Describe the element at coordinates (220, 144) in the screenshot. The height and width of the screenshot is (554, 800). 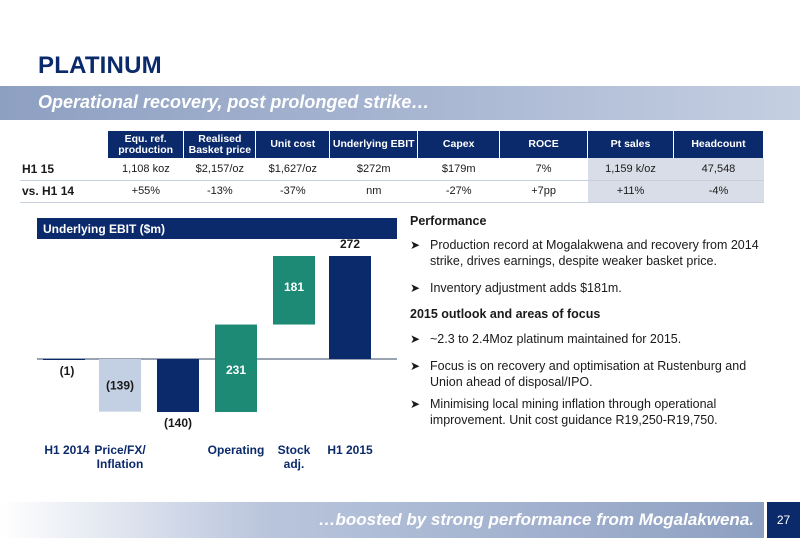
I see `kpi-col-header: Realised Basket price` at that location.